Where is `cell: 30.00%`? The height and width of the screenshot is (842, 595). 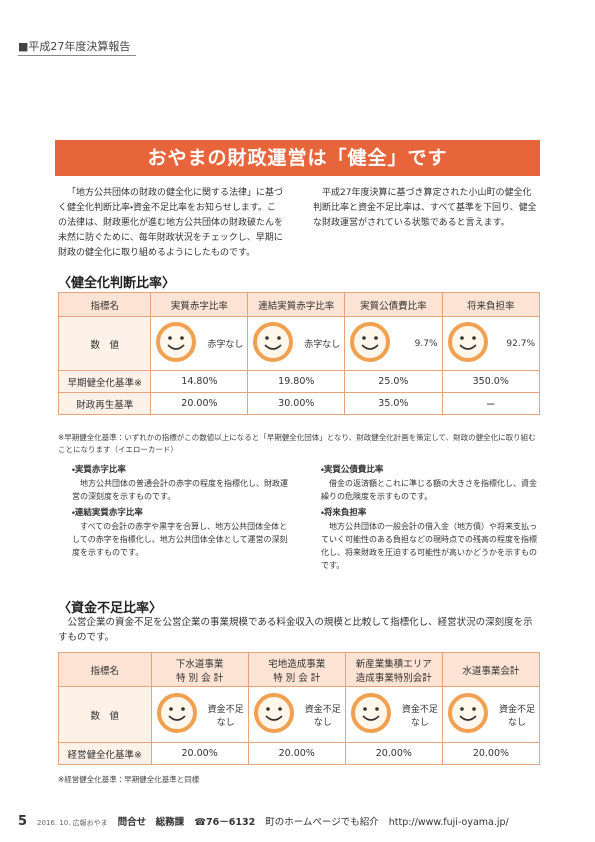
cell: 30.00% is located at coordinates (296, 403).